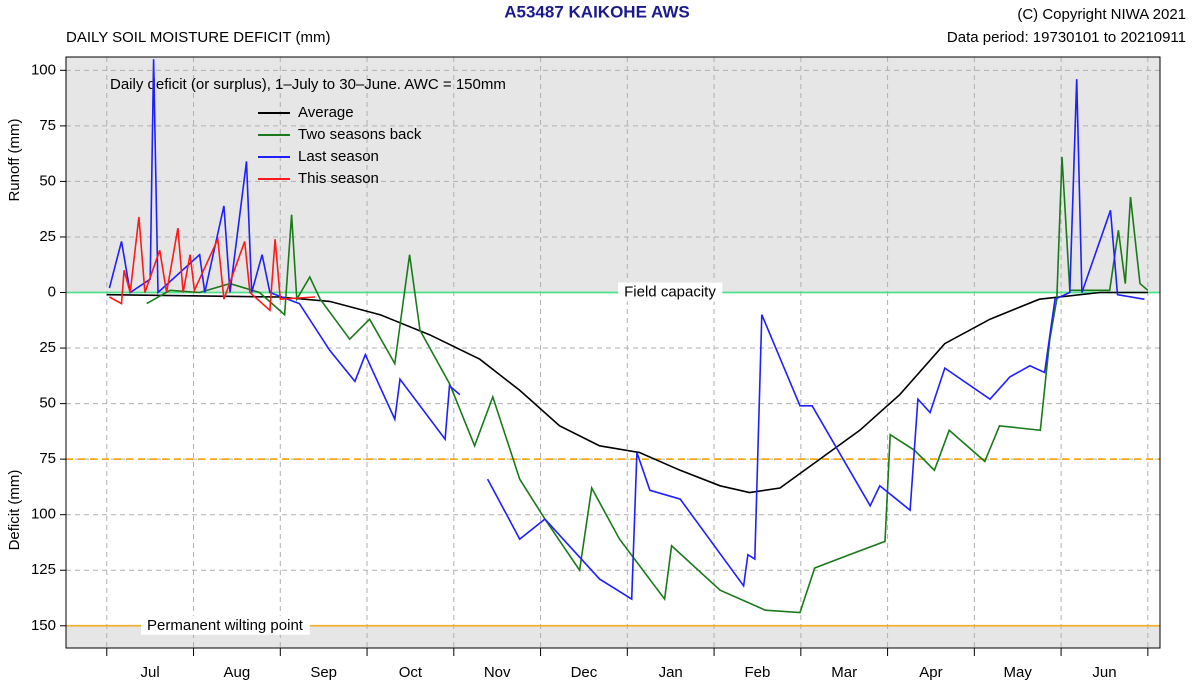 The width and height of the screenshot is (1200, 694). Describe the element at coordinates (1018, 672) in the screenshot. I see `x-tick-label: May` at that location.